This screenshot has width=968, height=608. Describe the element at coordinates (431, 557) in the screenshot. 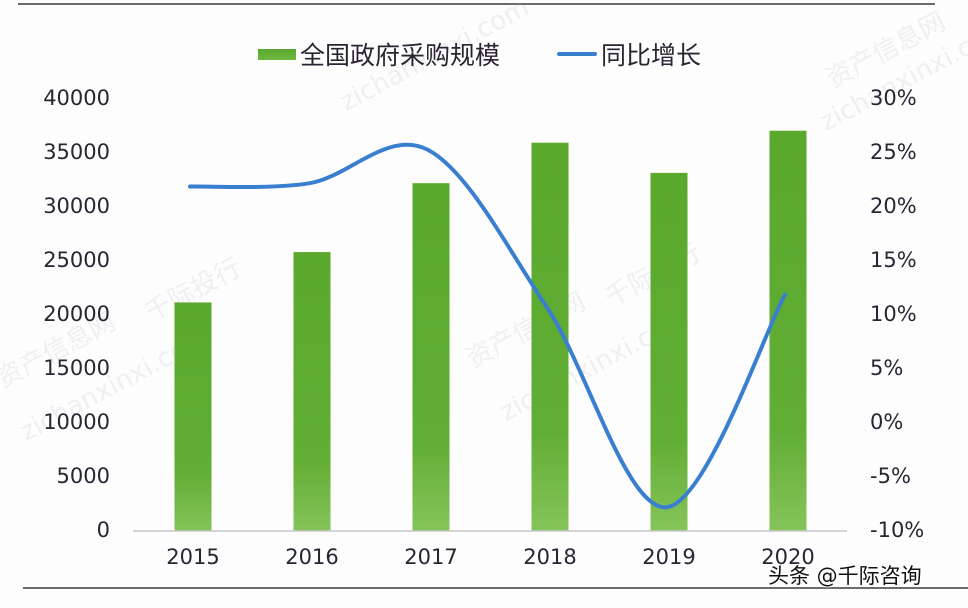

I see `x-axis-tick: 2017` at that location.